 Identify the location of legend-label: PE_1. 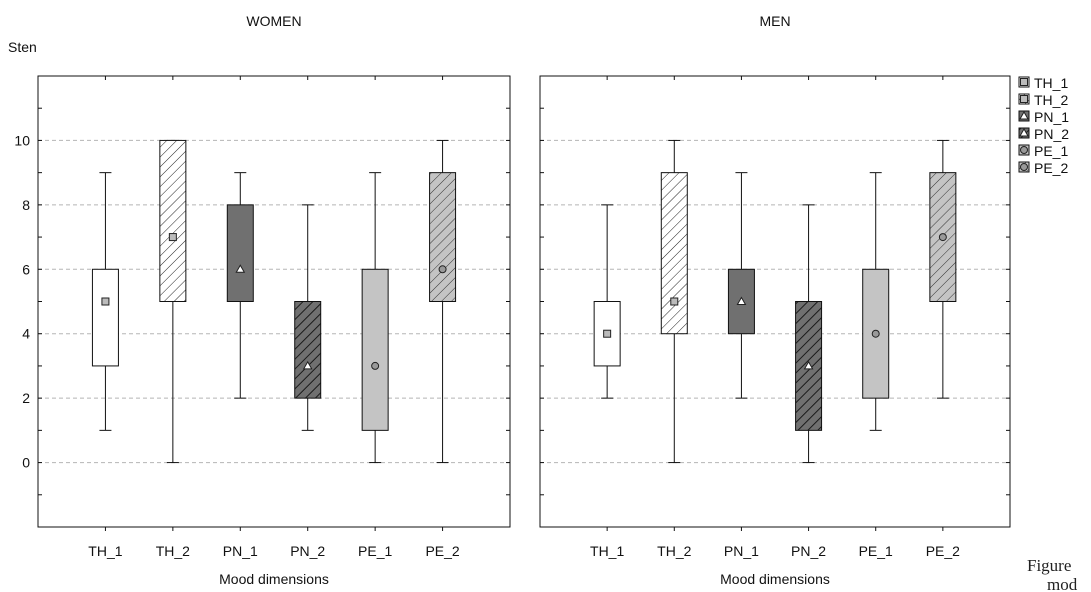
(1051, 151).